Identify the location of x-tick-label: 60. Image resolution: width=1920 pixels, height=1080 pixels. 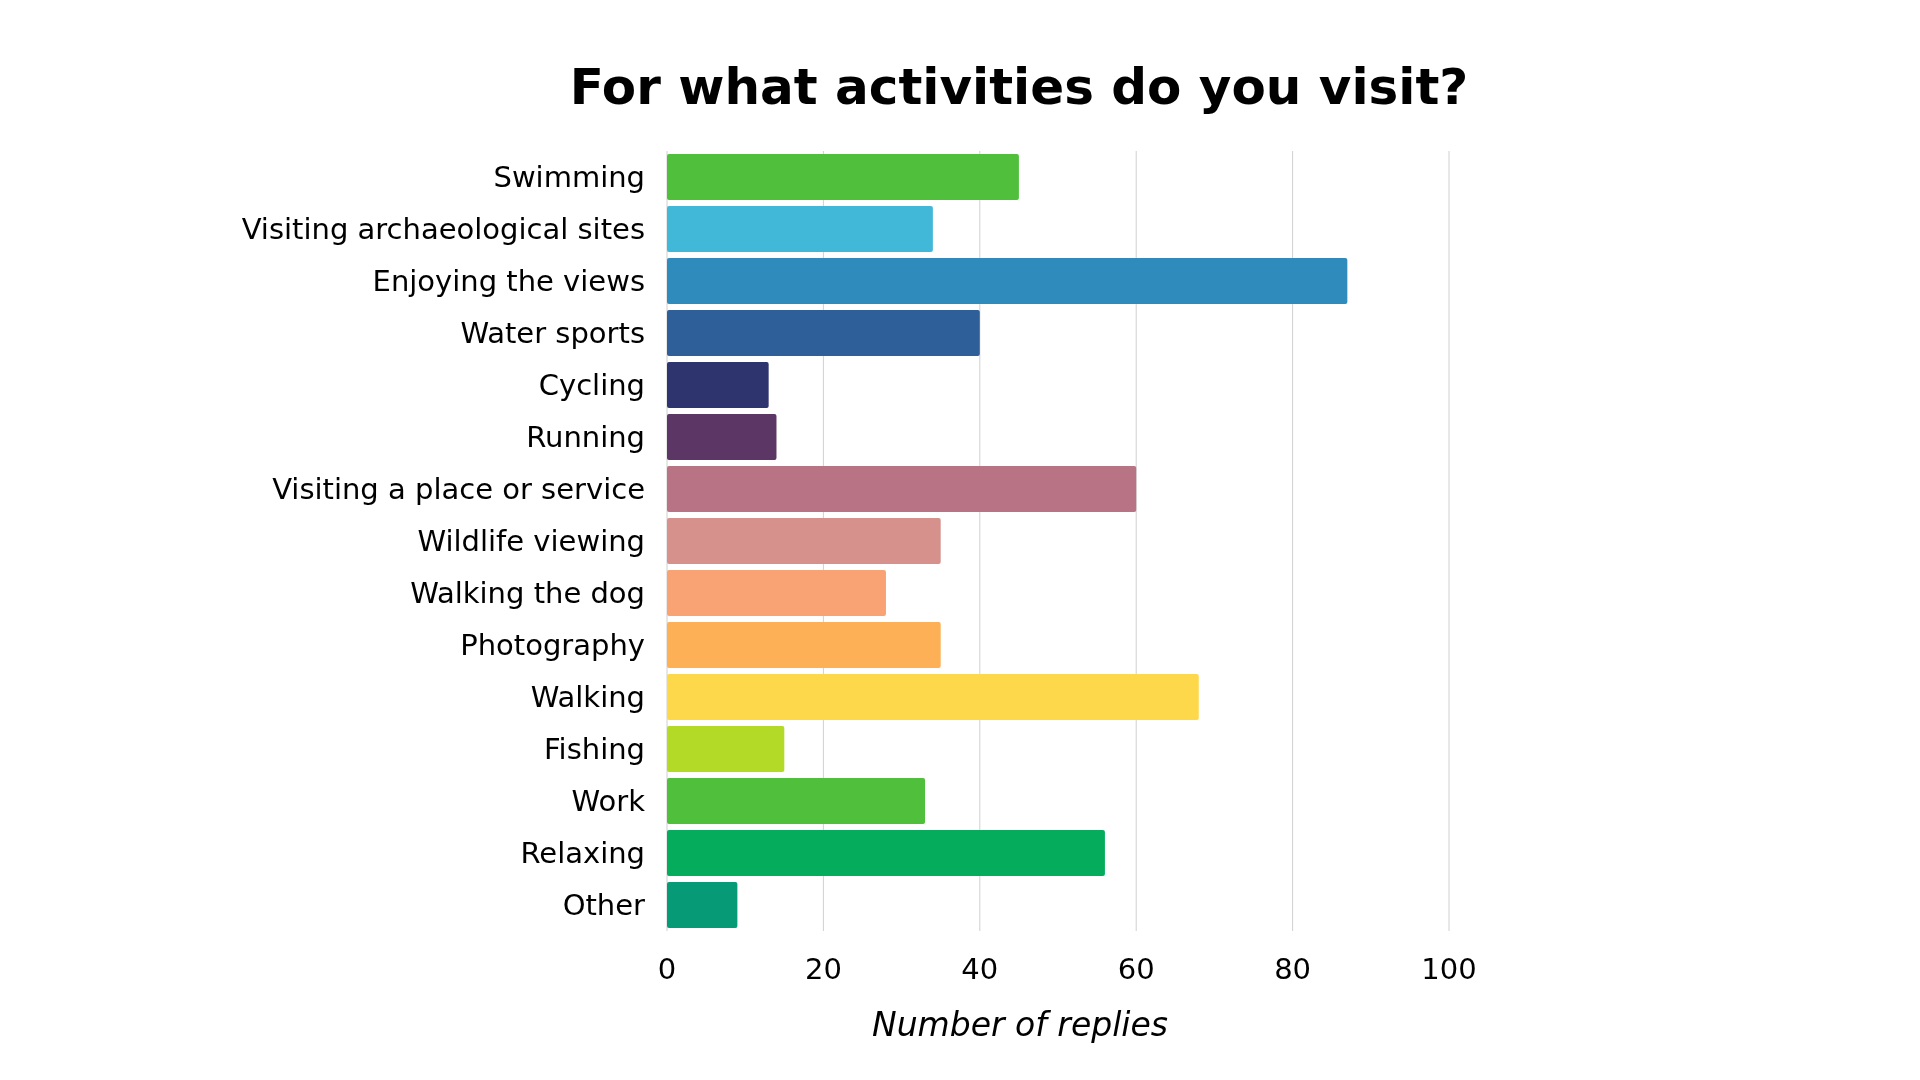
(1136, 969).